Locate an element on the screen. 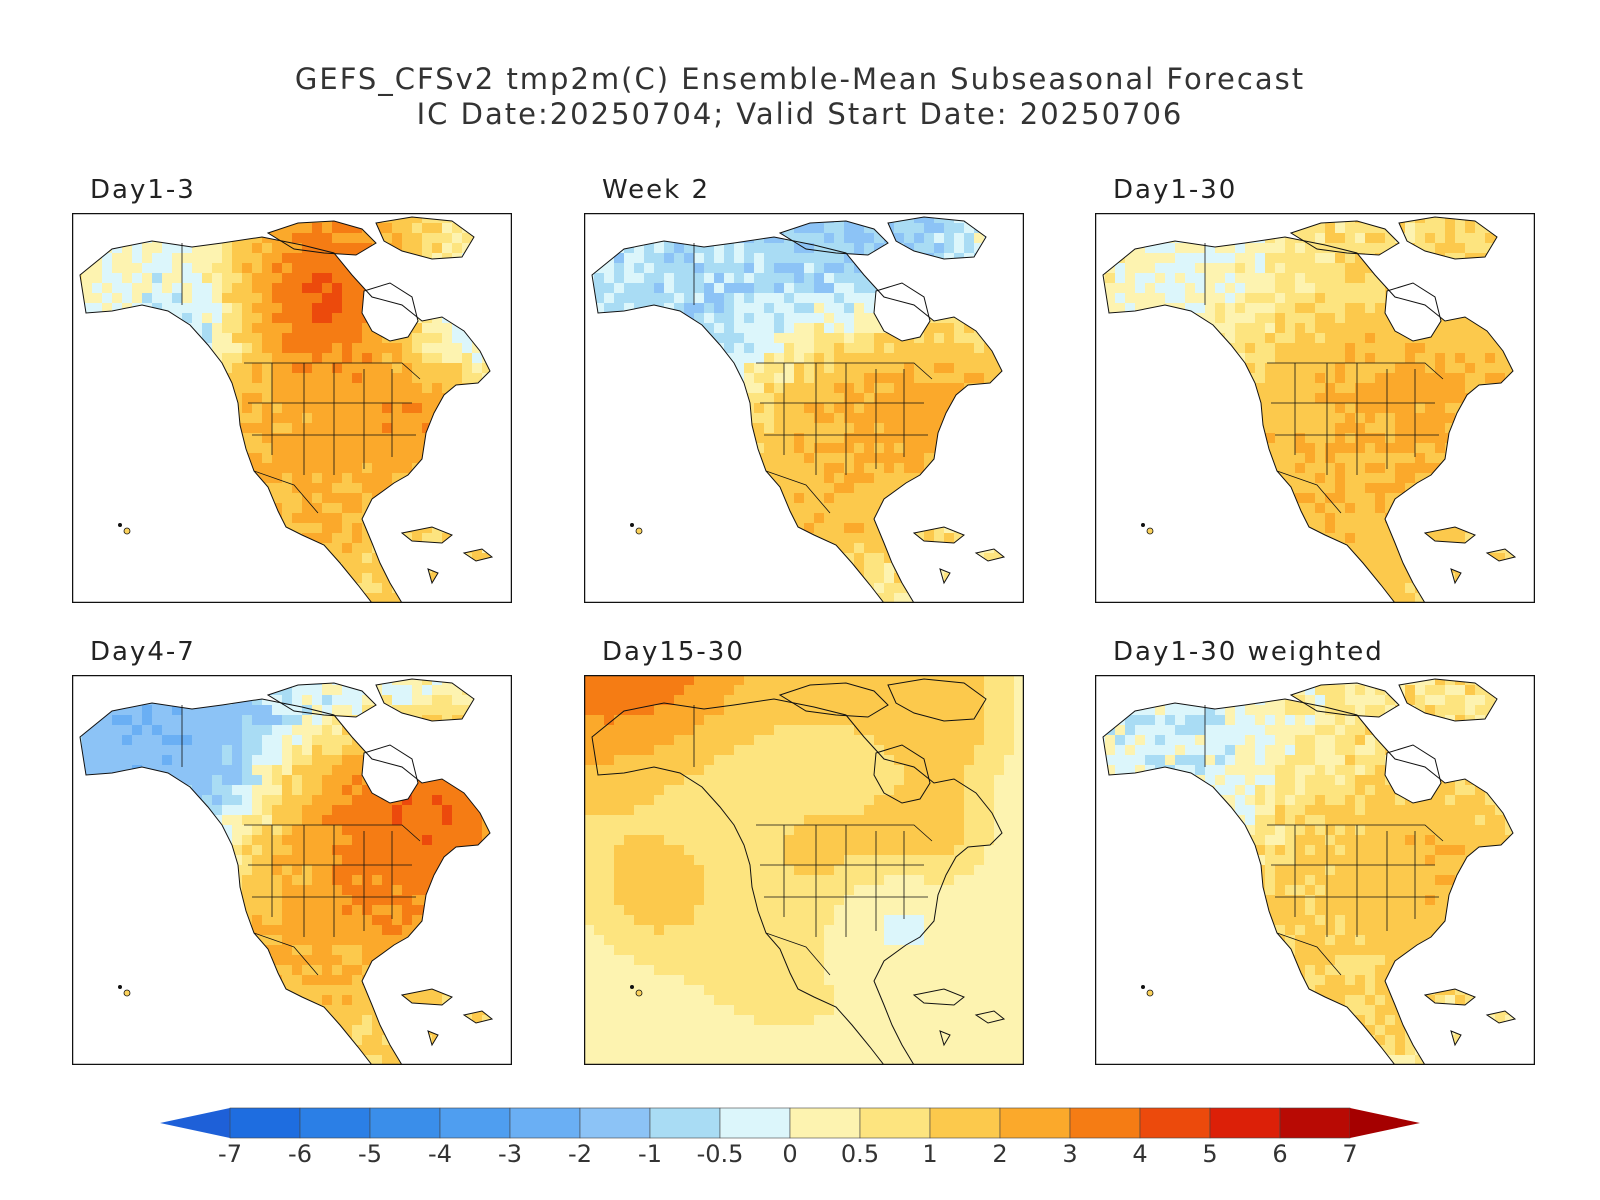  hudson-bay-coast is located at coordinates (902, 312).